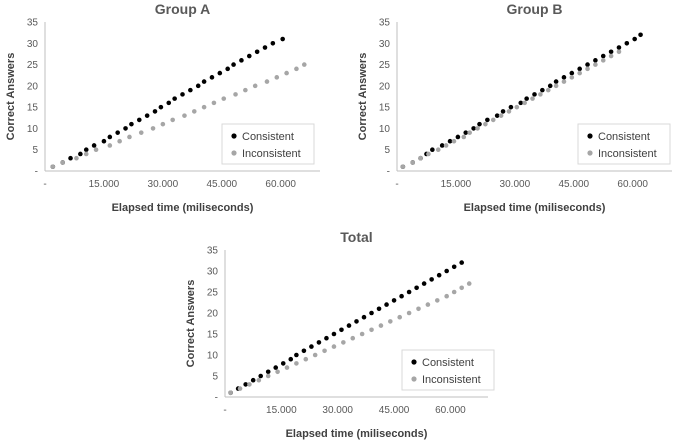 The height and width of the screenshot is (443, 685). Describe the element at coordinates (632, 184) in the screenshot. I see `x-tick-label: 60.000` at that location.